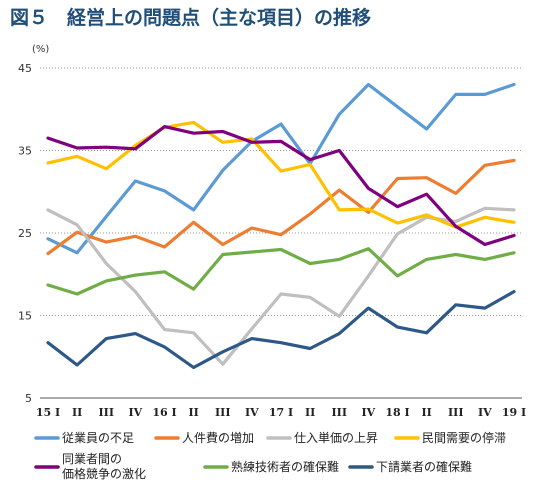  I want to click on x-tick-label: 16 I, so click(164, 412).